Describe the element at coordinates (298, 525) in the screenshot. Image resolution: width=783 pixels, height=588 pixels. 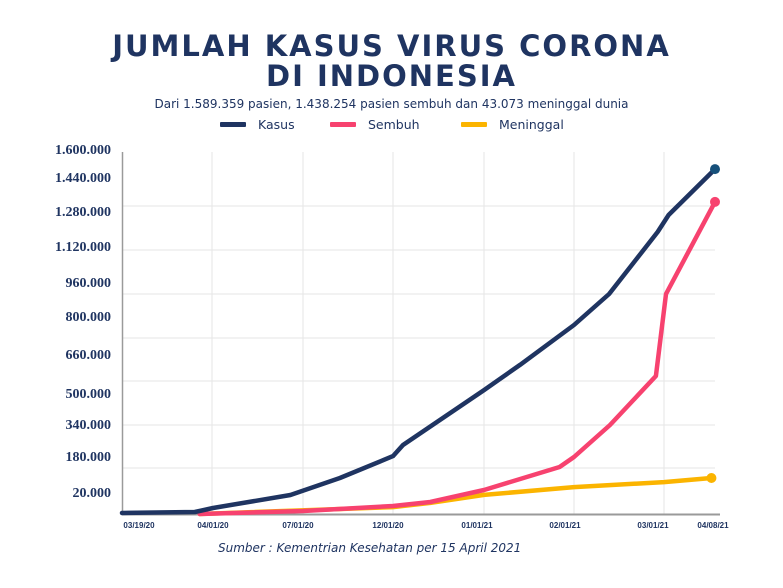
I see `x-tick-label: 07/01/20` at that location.